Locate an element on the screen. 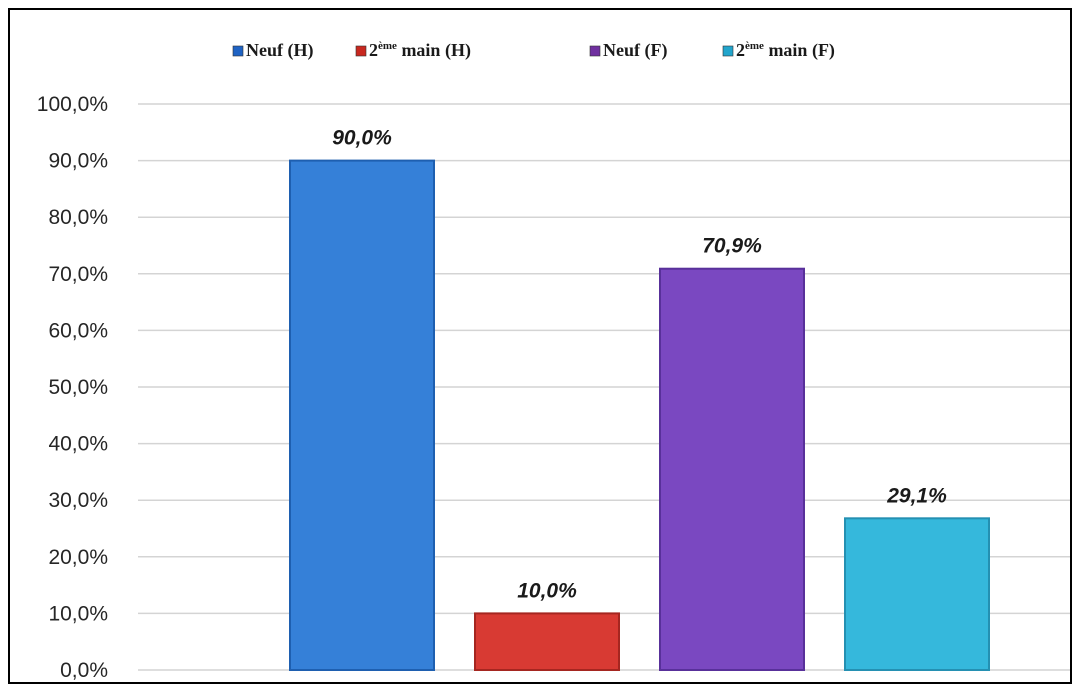 The image size is (1084, 688). legend-label-base: Neuf (F) is located at coordinates (635, 50).